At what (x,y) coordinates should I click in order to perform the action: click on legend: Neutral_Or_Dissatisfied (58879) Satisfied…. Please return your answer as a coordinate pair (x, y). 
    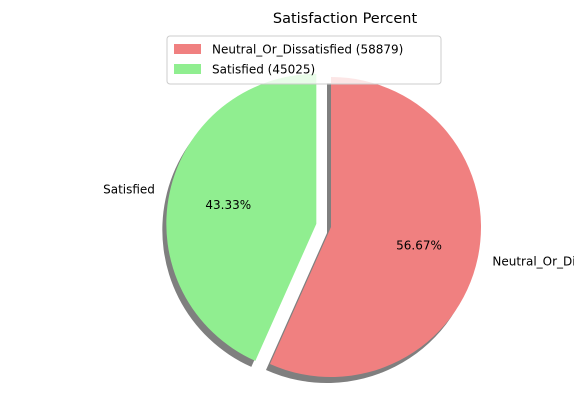
    Looking at the image, I should click on (304, 60).